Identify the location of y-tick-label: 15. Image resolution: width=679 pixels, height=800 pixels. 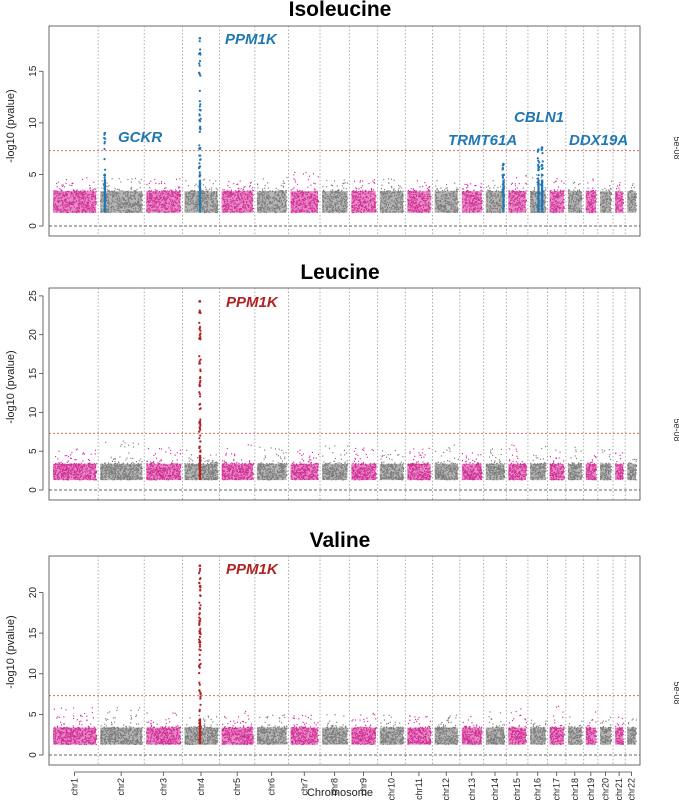
(33, 71).